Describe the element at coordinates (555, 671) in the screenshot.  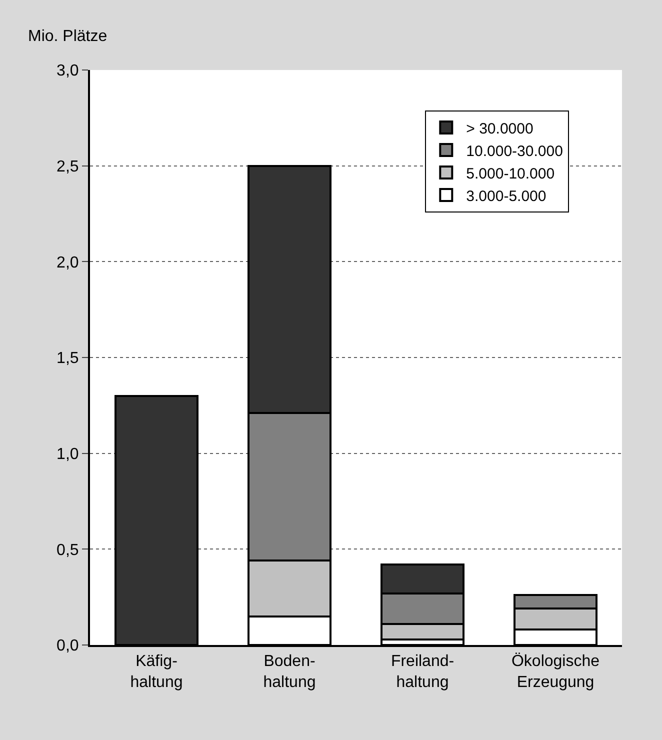
I see `x-tick-label: Ökologische Erzeugung` at that location.